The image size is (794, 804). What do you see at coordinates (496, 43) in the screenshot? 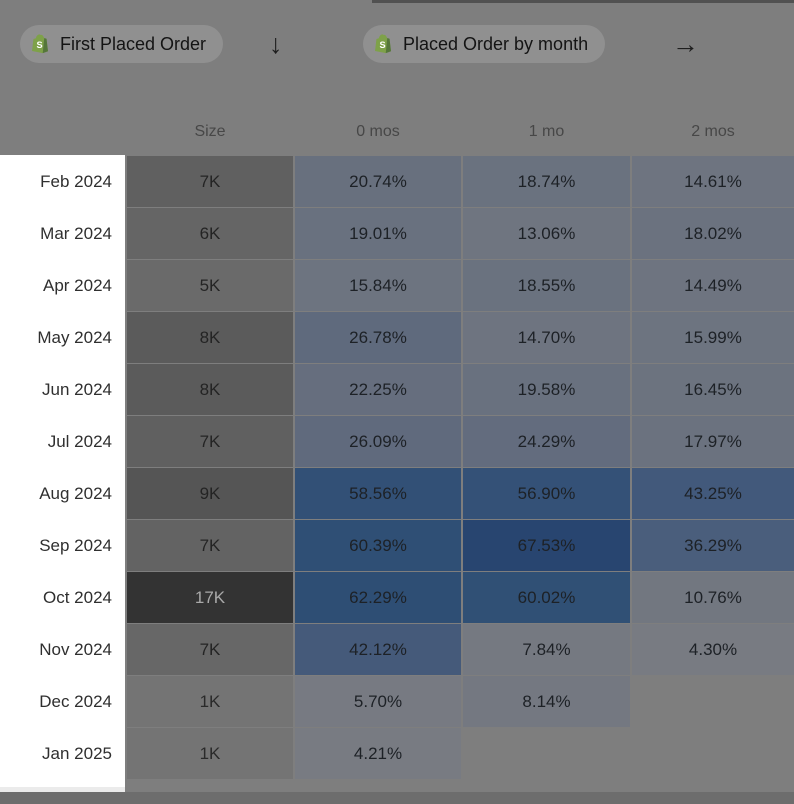
I see `return-event-filter-label: Placed Order by month` at bounding box center [496, 43].